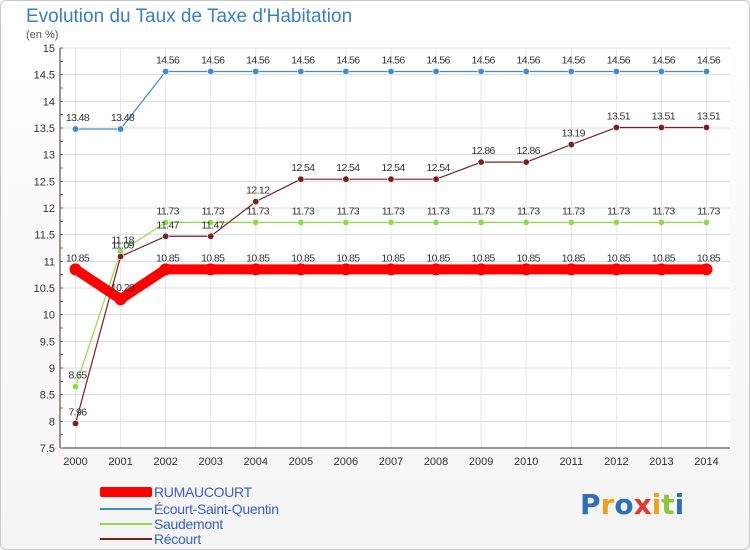  What do you see at coordinates (122, 246) in the screenshot?
I see `data-label: 11.09` at bounding box center [122, 246].